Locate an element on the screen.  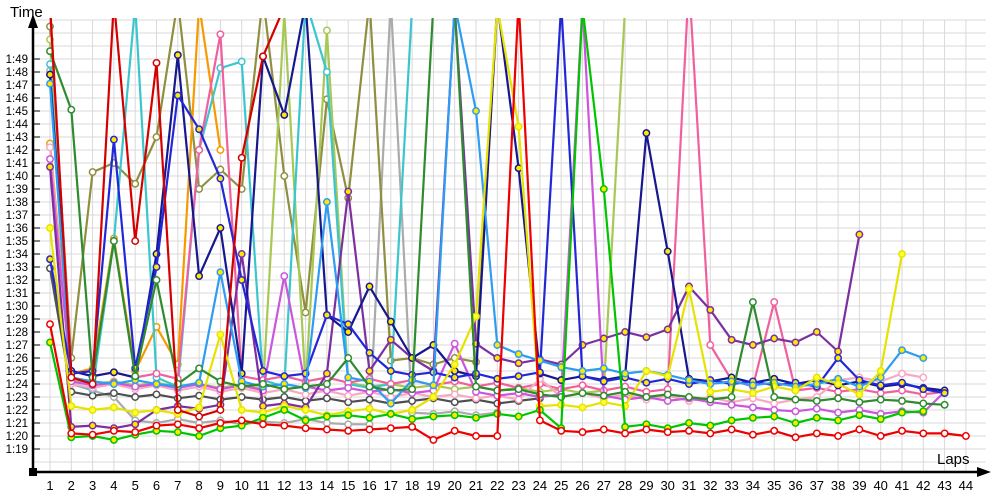
svg-text: 31 is located at coordinates (689, 485).